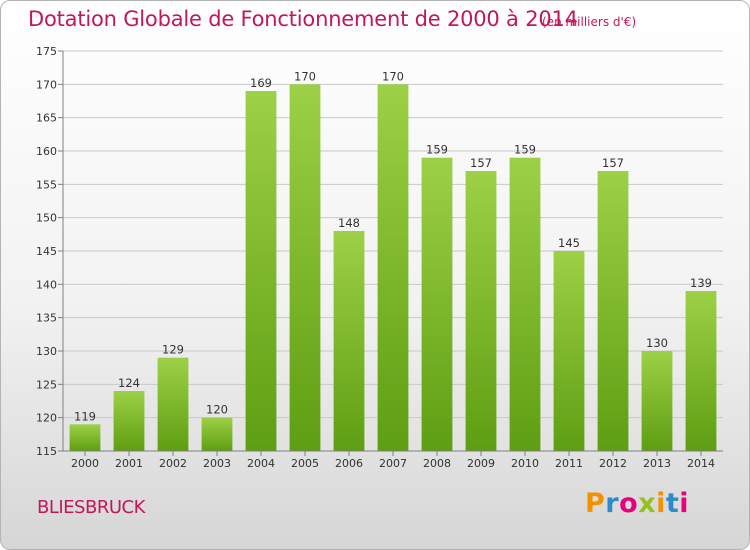 This screenshot has height=550, width=750. What do you see at coordinates (46, 418) in the screenshot?
I see `y-tick-label: 120` at bounding box center [46, 418].